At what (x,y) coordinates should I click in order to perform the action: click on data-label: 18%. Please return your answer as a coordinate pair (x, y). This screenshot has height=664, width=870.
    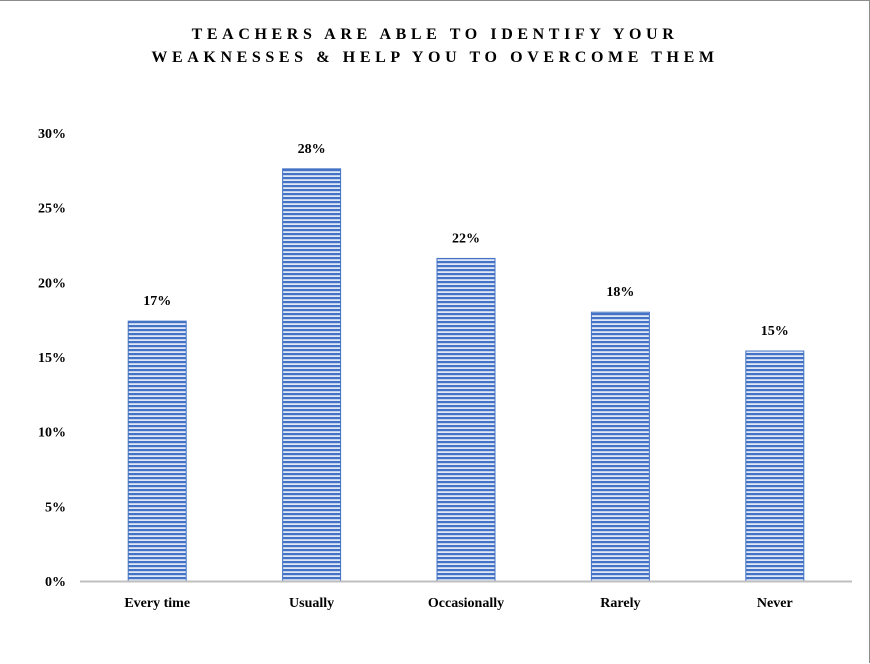
    Looking at the image, I should click on (620, 292).